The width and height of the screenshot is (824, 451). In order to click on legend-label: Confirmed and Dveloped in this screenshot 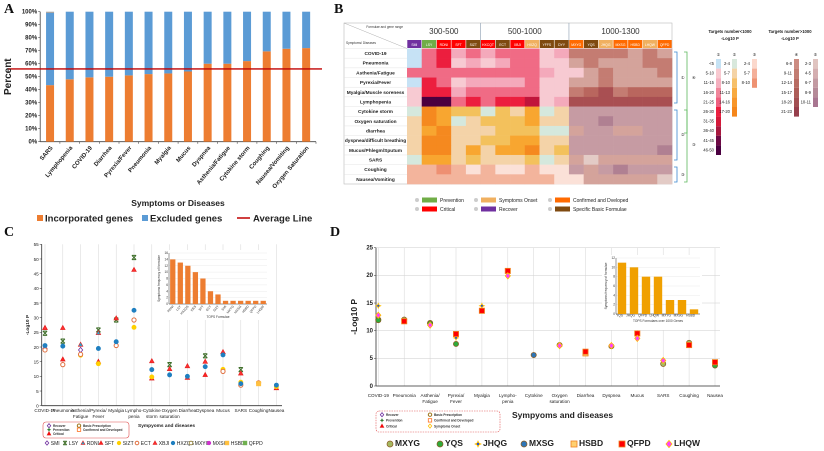, I will do `click(601, 201)`.